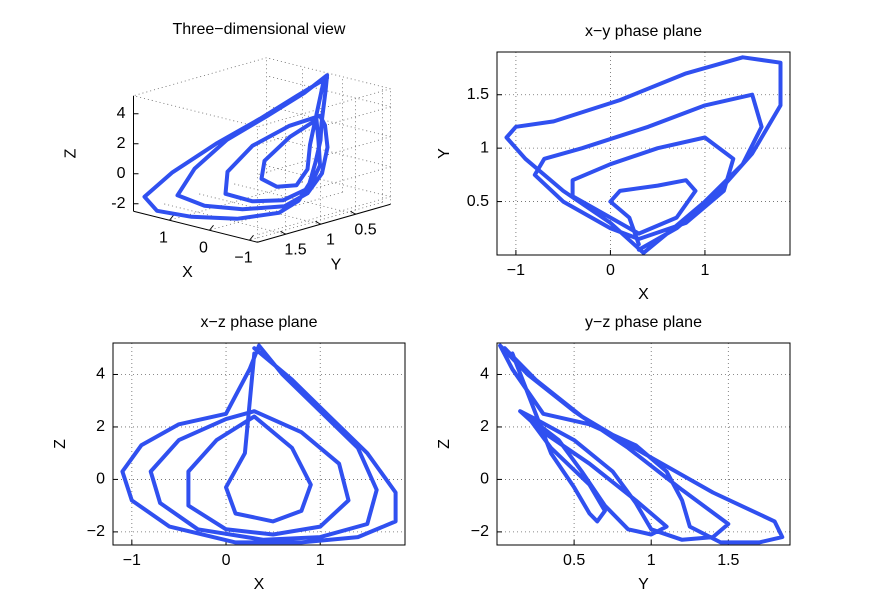 The height and width of the screenshot is (616, 872). What do you see at coordinates (121, 113) in the screenshot?
I see `z-tick-label: 4` at bounding box center [121, 113].